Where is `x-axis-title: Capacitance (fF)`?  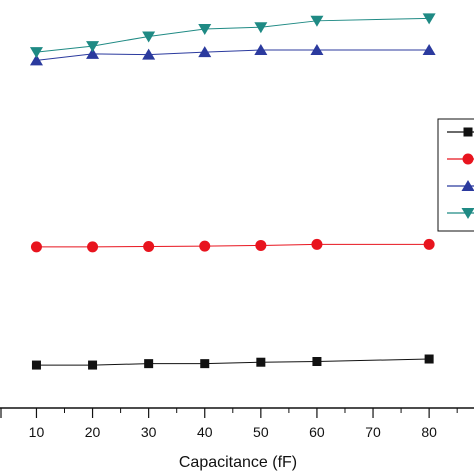
x-axis-title: Capacitance (fF) is located at coordinates (238, 462).